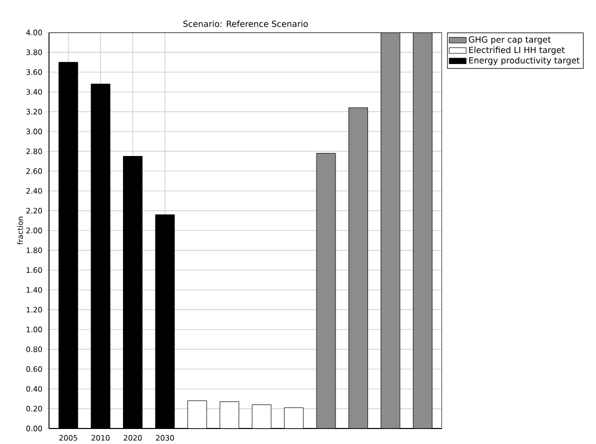 This screenshot has height=444, width=596. I want to click on legend-label: Electrified LI HH target, so click(517, 50).